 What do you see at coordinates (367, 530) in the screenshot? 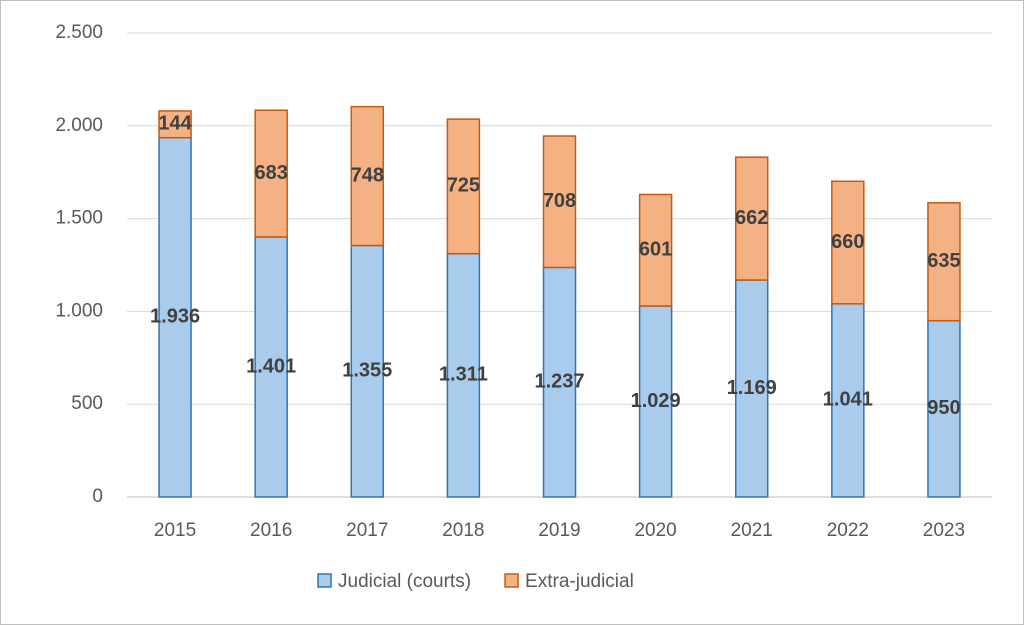
I see `x-tick-label: 2017` at bounding box center [367, 530].